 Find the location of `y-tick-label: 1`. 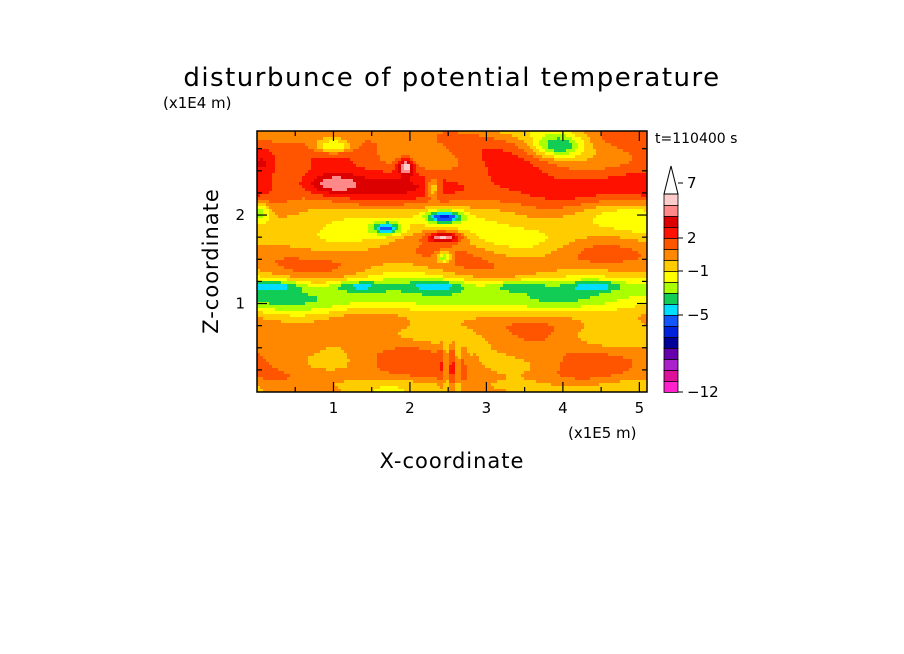

y-tick-label: 1 is located at coordinates (240, 304).